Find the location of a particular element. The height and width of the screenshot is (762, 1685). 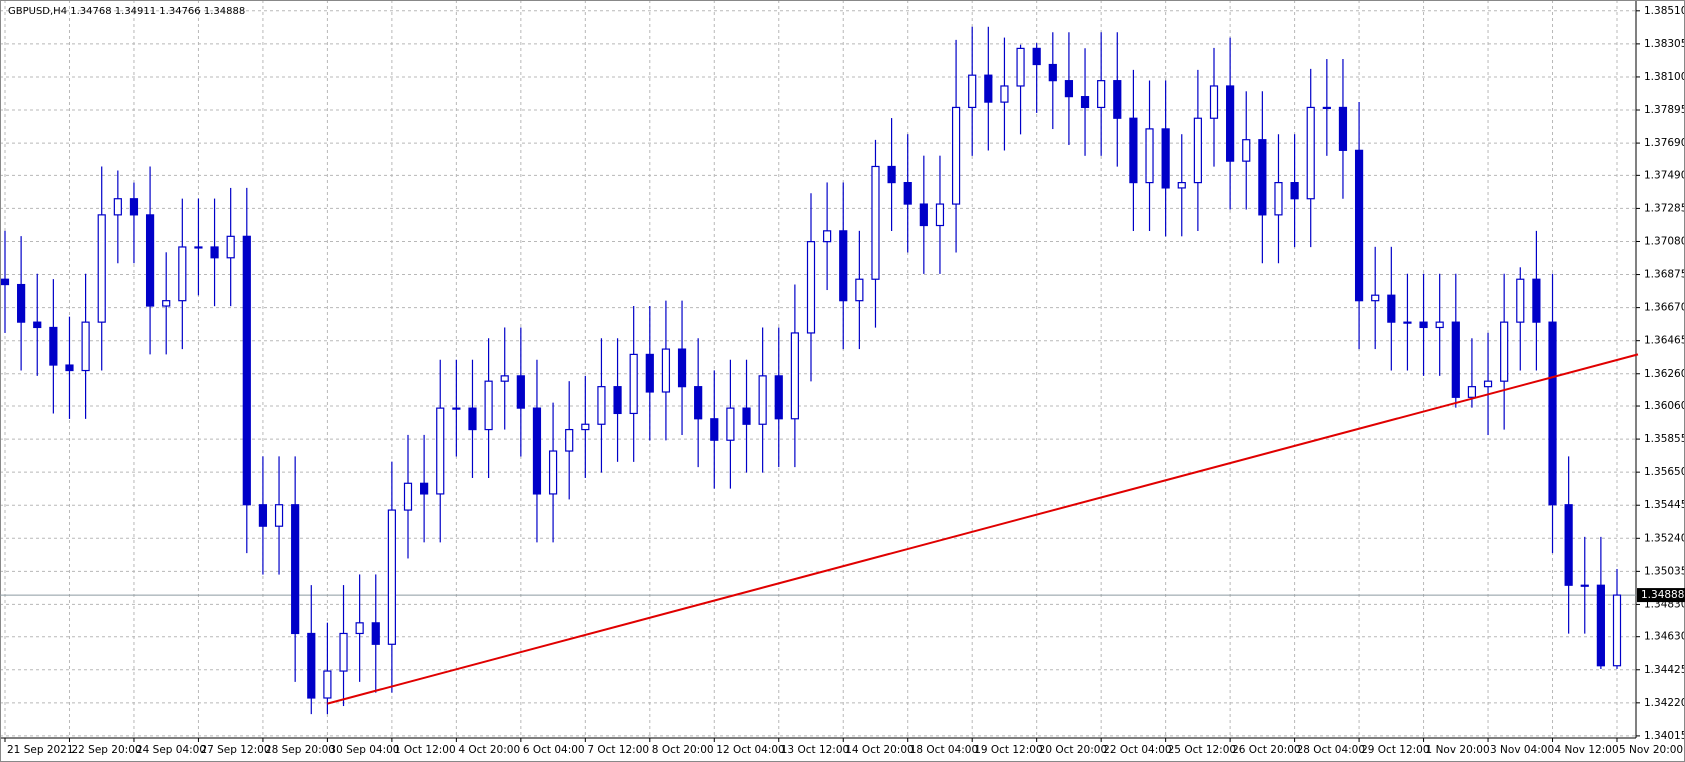

y-tick-label: 1.36465 is located at coordinates (1664, 341).